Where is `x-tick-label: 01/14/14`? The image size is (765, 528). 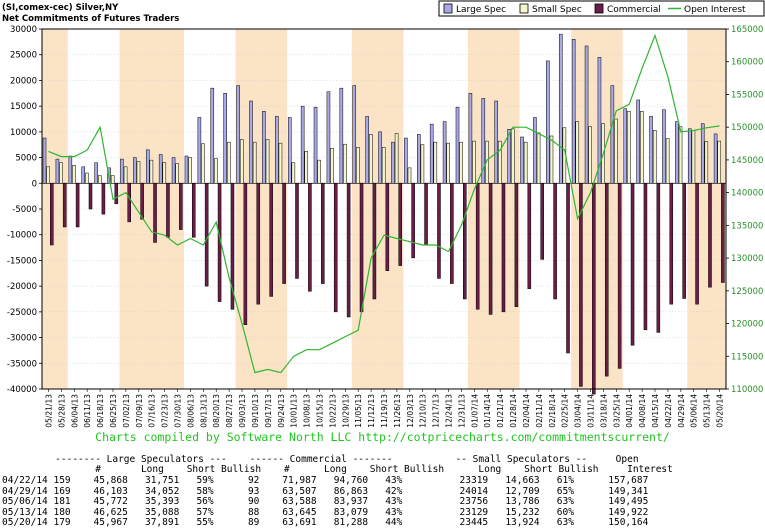
x-tick-label: 01/14/14 is located at coordinates (487, 411).